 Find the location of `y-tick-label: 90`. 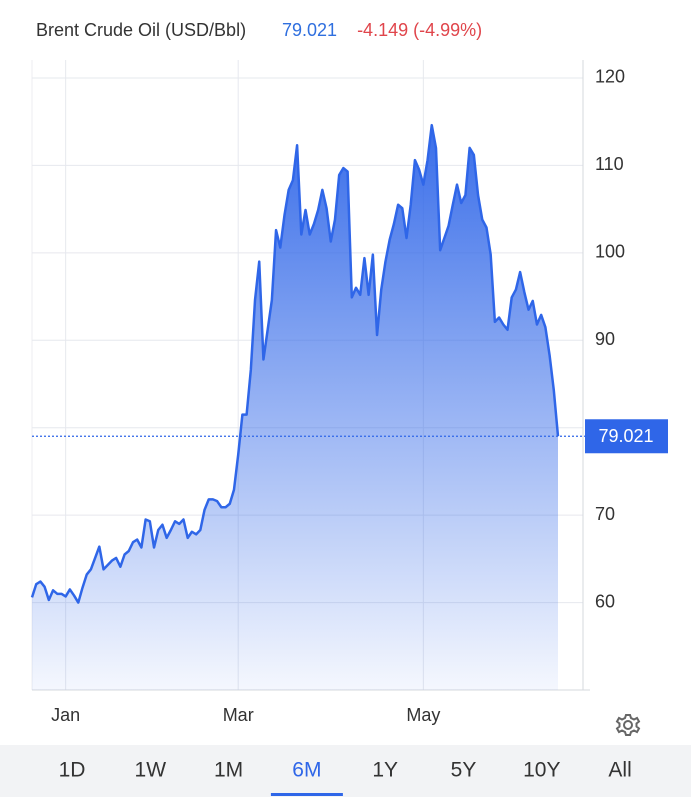

y-tick-label: 90 is located at coordinates (605, 339).